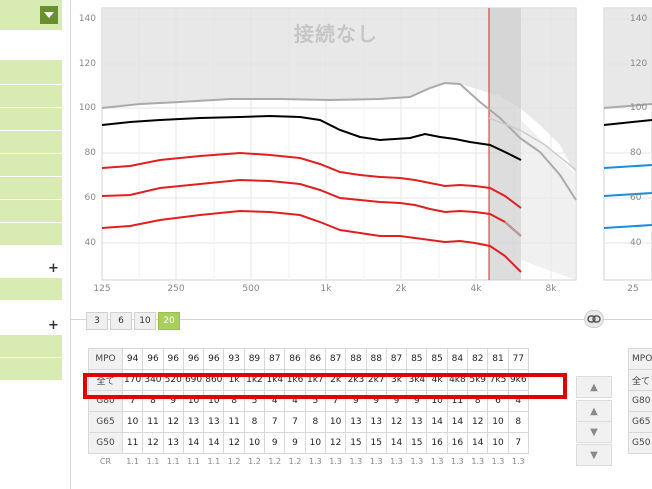 This screenshot has width=652, height=489. What do you see at coordinates (97, 321) in the screenshot?
I see `band-button-3: 3` at bounding box center [97, 321].